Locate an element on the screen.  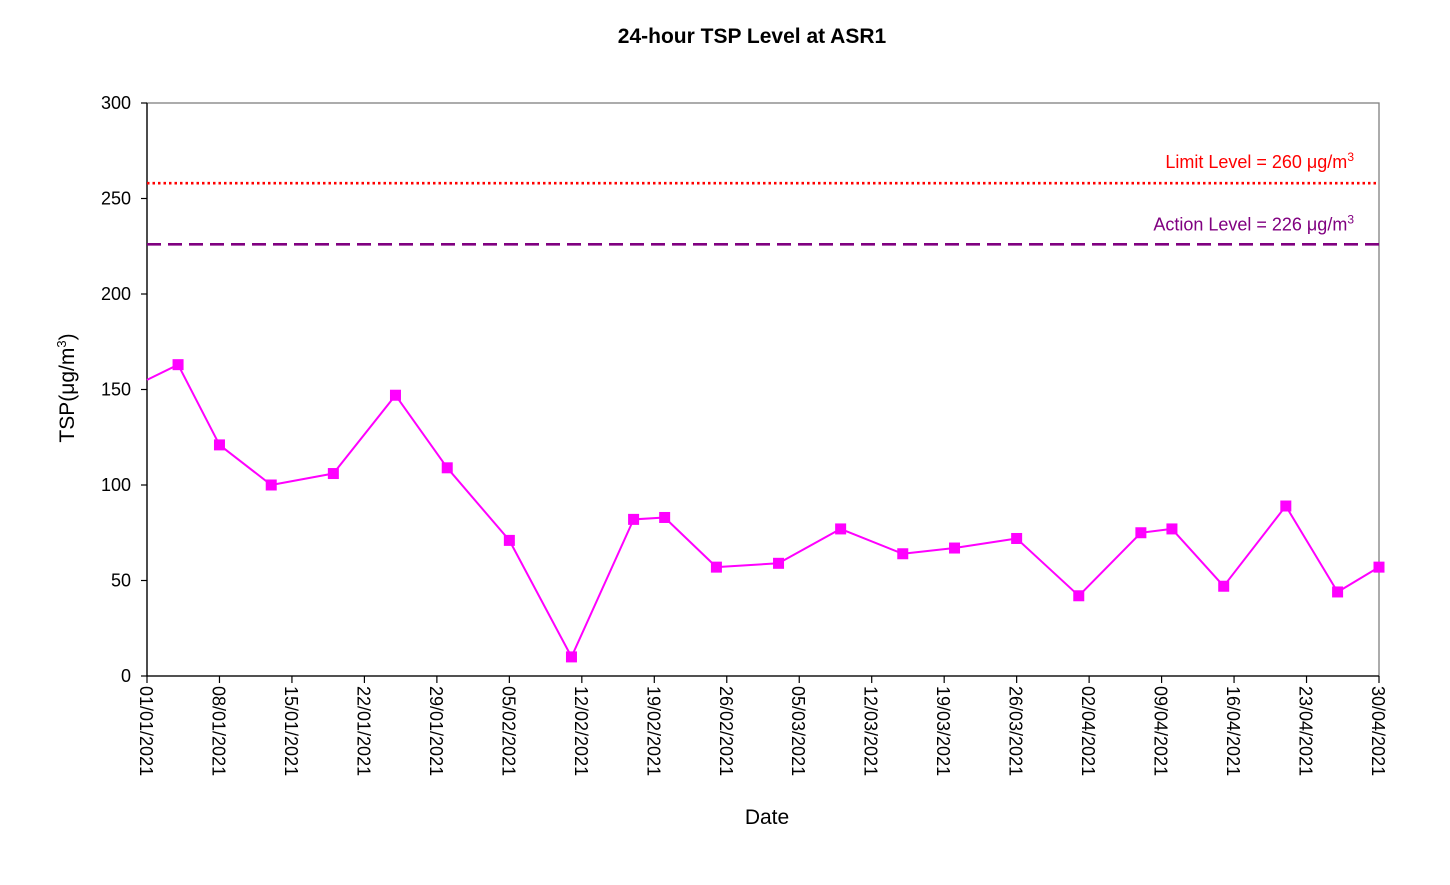
y-axis-label-main: TSP(μg/m is located at coordinates (67, 395).